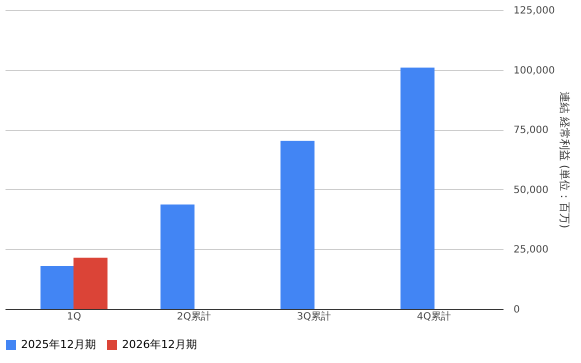 This screenshot has width=581, height=363. Describe the element at coordinates (517, 310) in the screenshot. I see `y-tick-label: 0` at that location.